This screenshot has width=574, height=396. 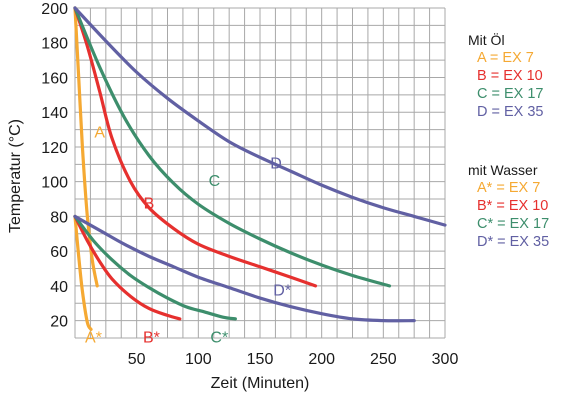 What do you see at coordinates (383, 359) in the screenshot?
I see `x-tick-label: 250` at bounding box center [383, 359].